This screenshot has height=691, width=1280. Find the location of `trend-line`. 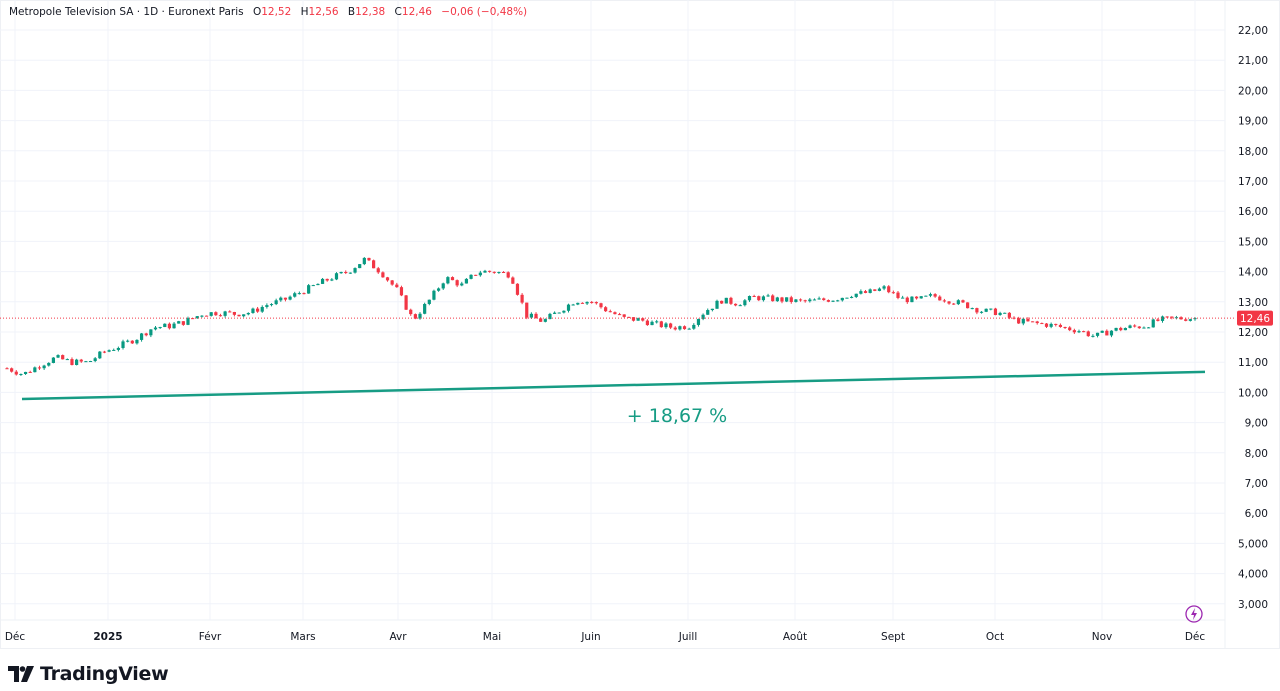

trend-line is located at coordinates (613, 385).